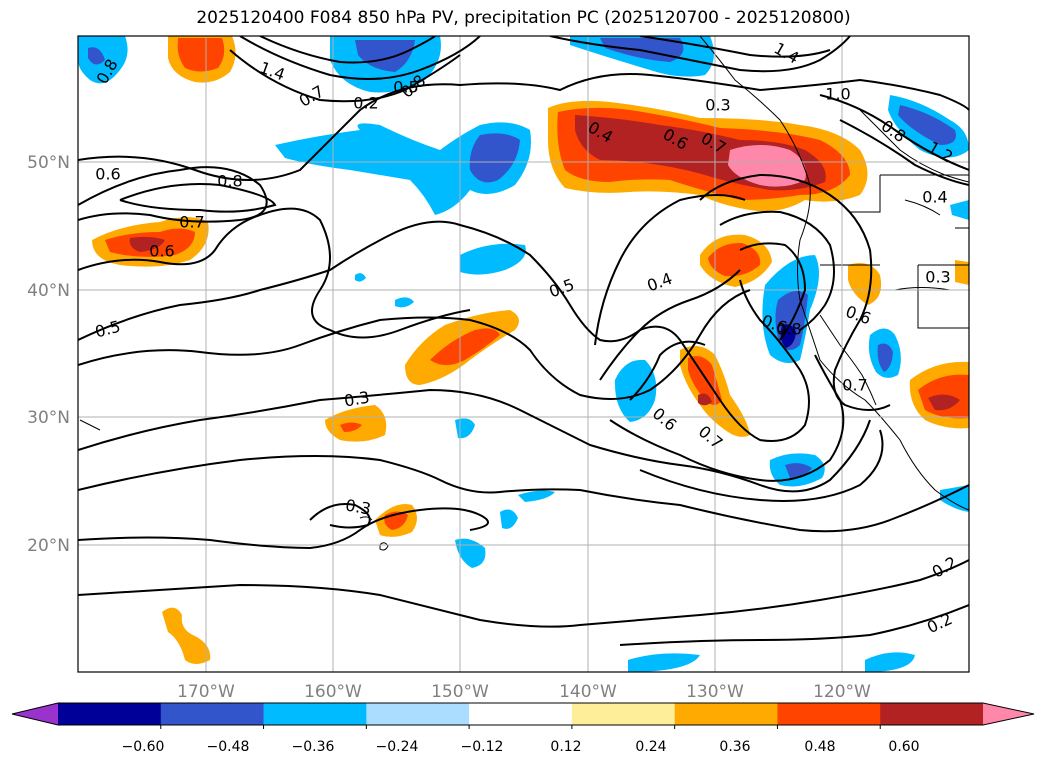  Describe the element at coordinates (313, 747) in the screenshot. I see `colorbar-tick-label: −0.36` at that location.